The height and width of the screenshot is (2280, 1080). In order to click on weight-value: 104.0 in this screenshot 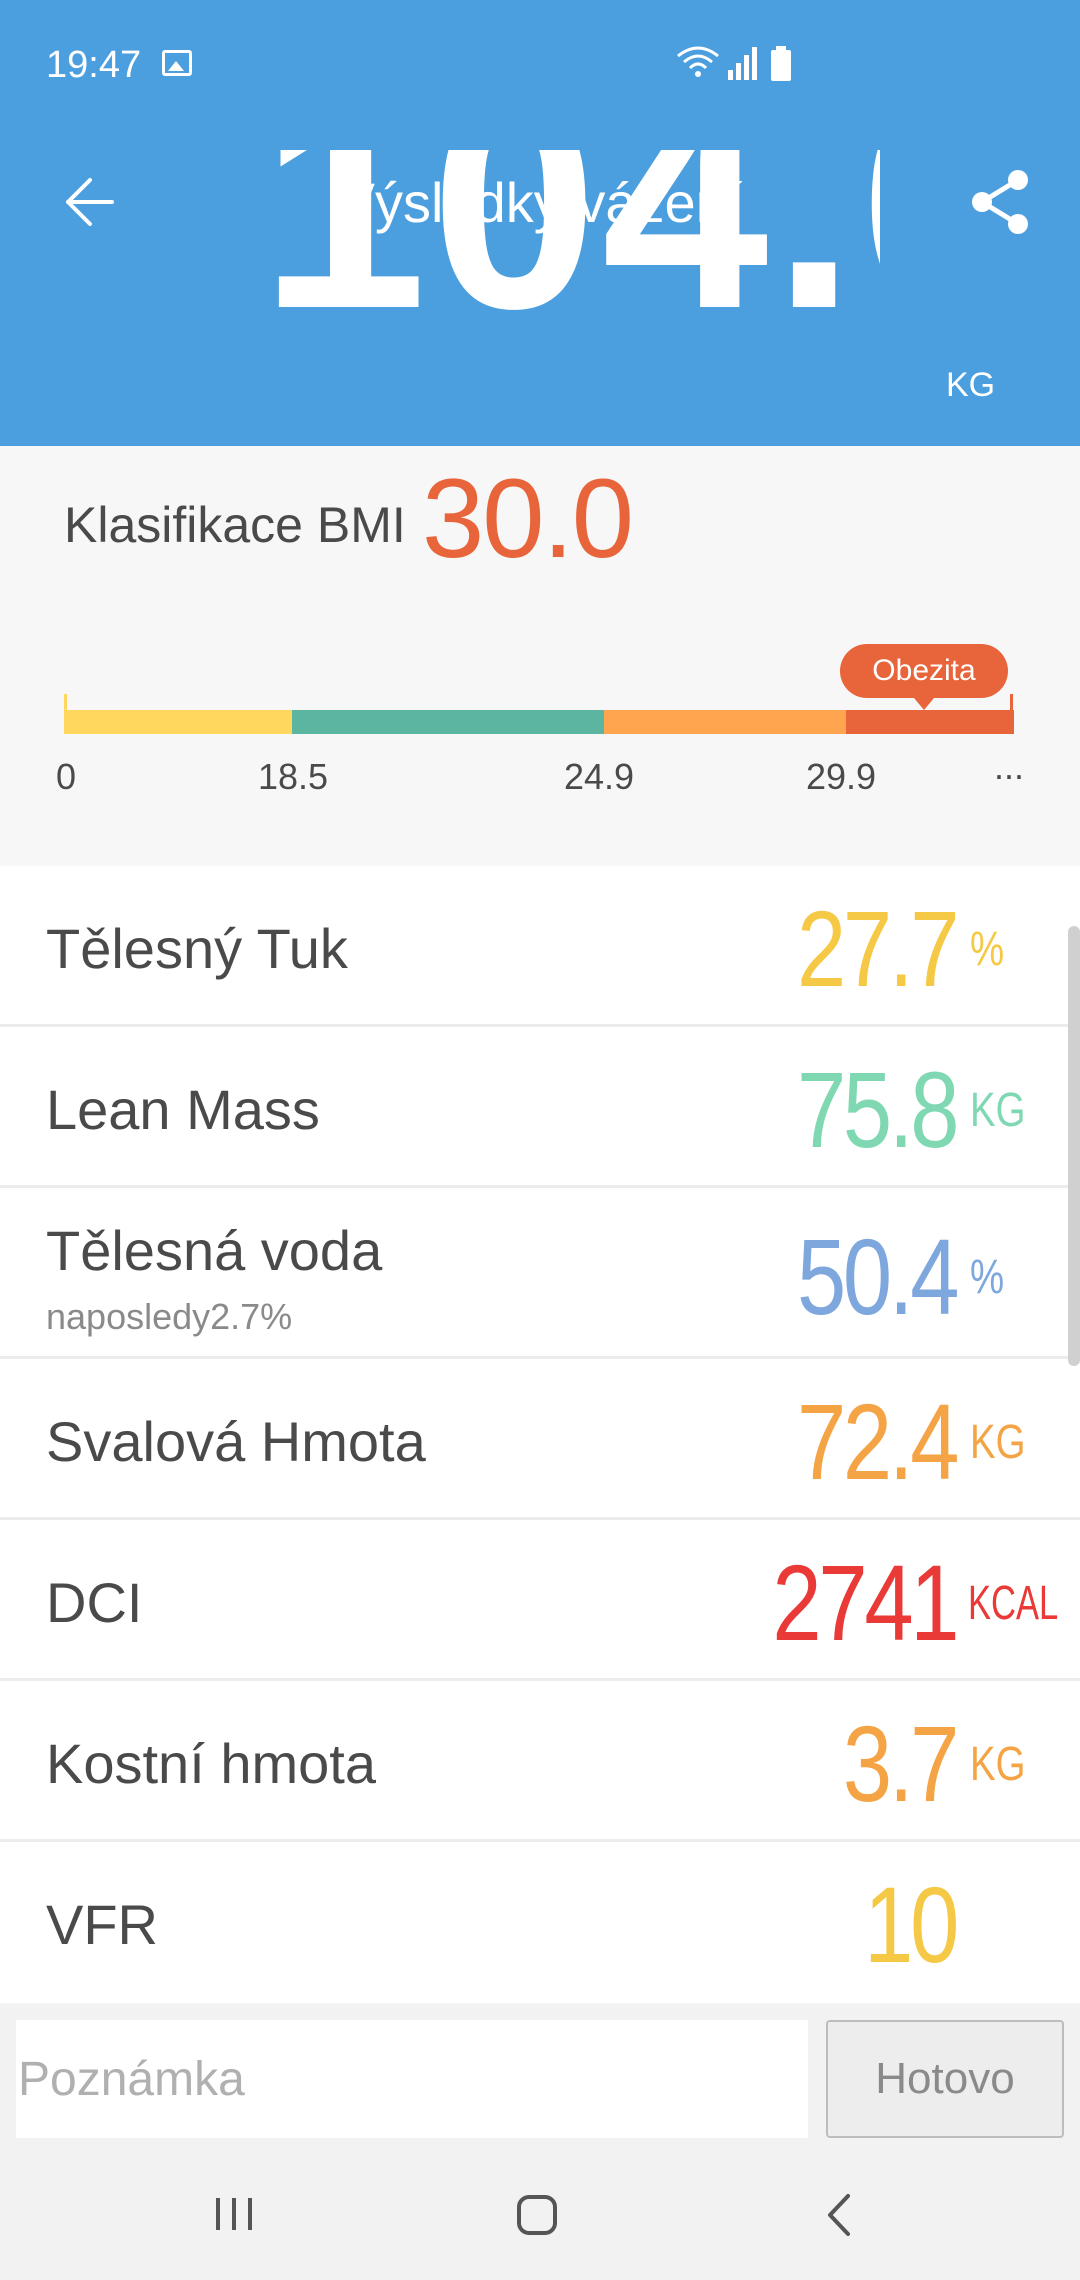, I will do `click(570, 255)`.